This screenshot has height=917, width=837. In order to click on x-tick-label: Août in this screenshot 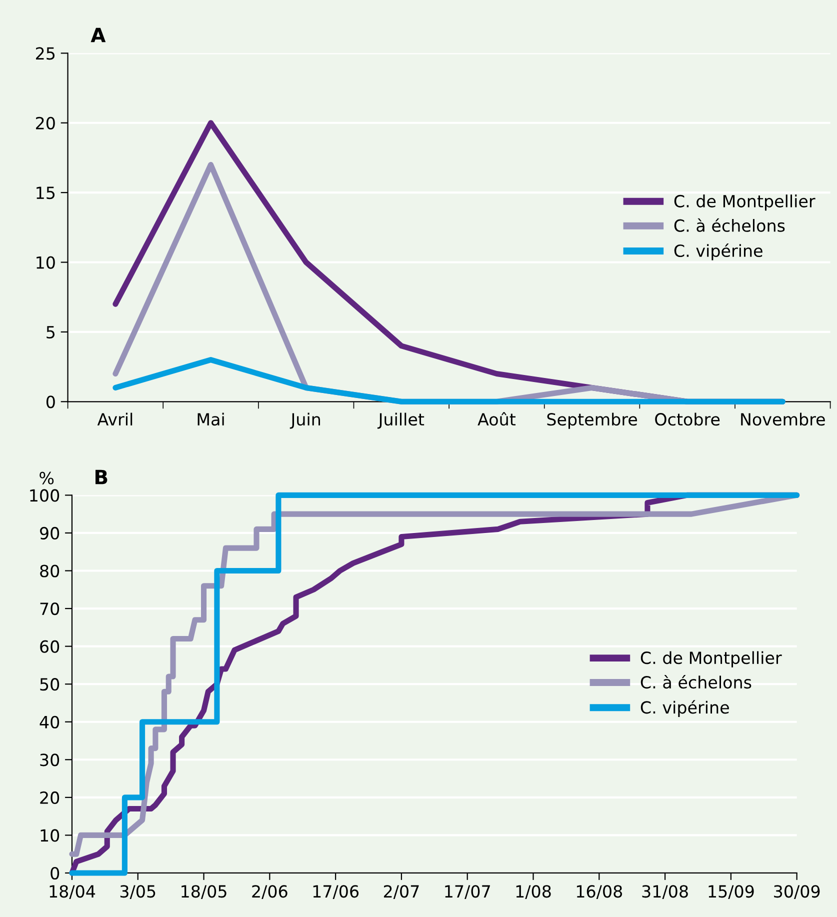, I will do `click(497, 419)`.